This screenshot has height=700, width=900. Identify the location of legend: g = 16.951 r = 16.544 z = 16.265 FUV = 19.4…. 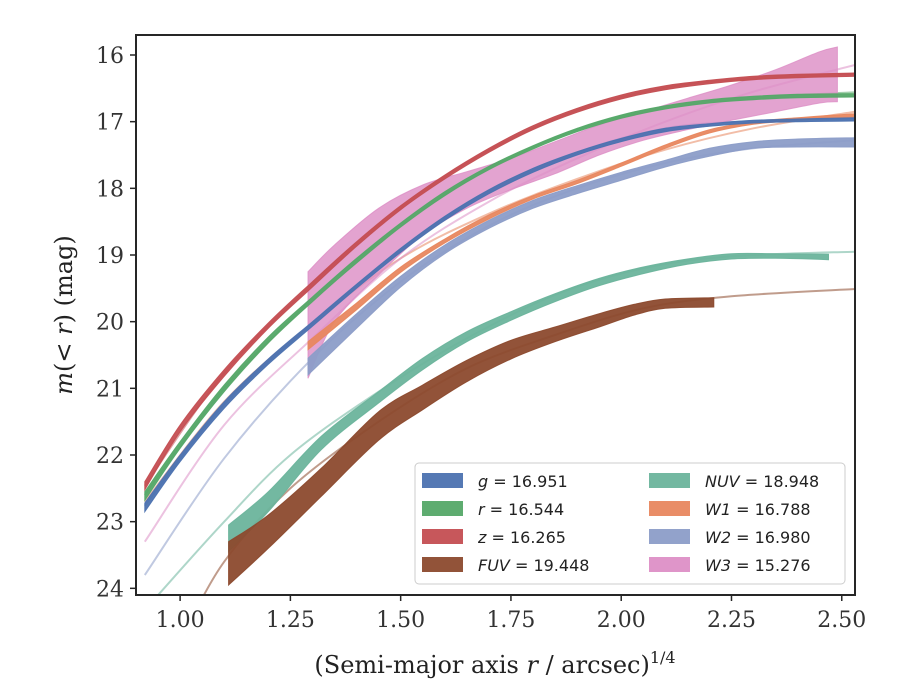
(630, 523).